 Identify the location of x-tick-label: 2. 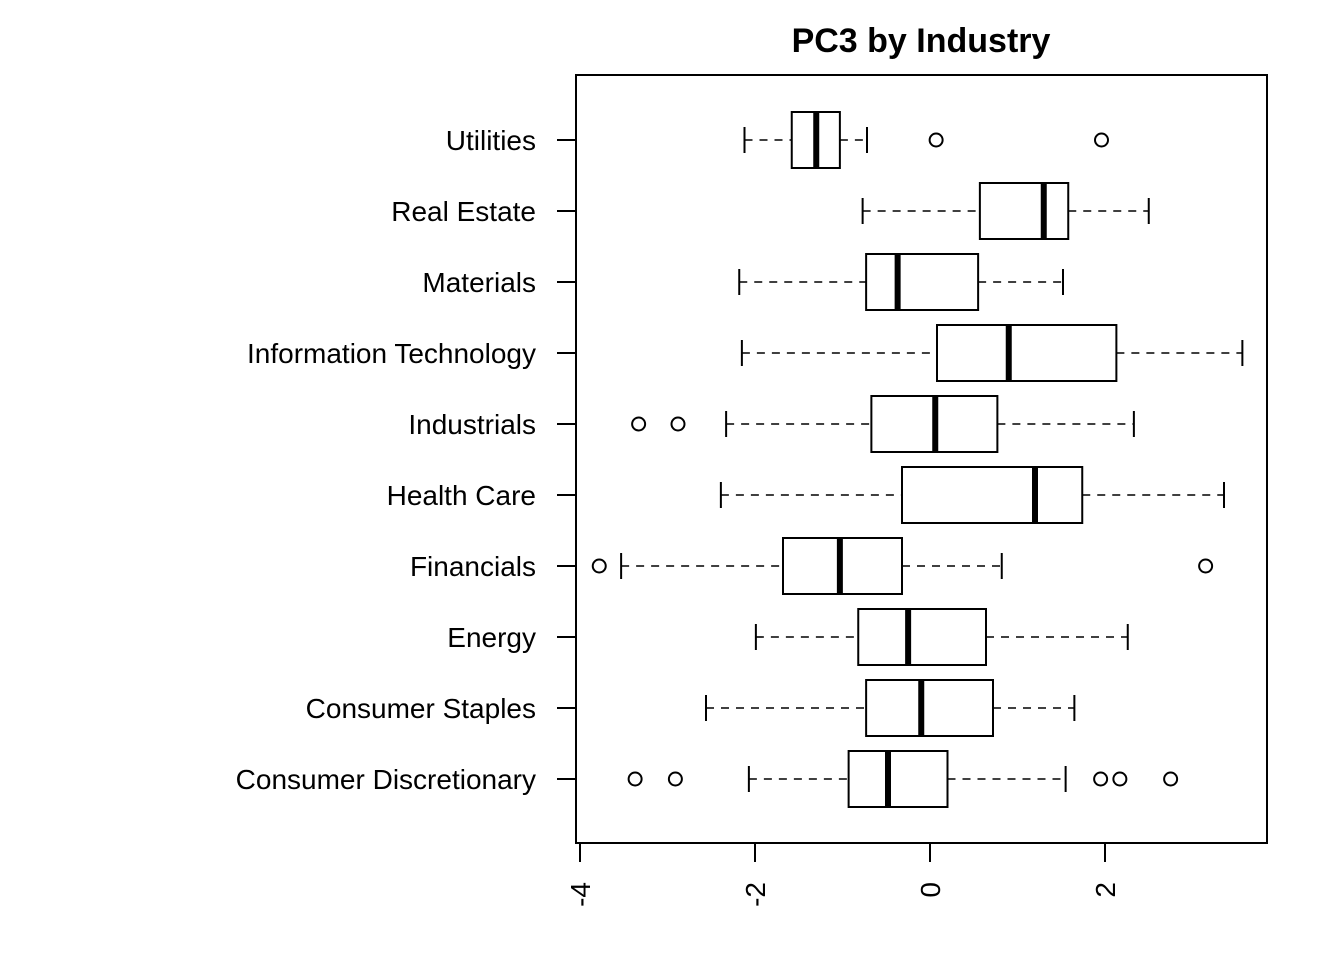
(1105, 890).